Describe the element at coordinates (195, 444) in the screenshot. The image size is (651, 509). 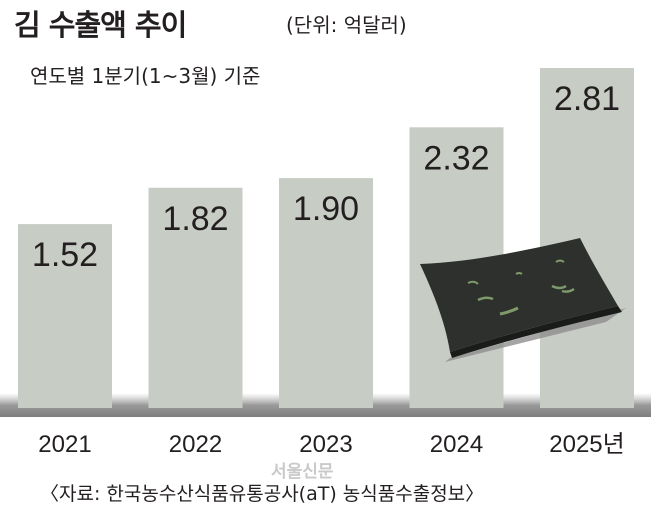
I see `x-tick-label: 2022` at that location.